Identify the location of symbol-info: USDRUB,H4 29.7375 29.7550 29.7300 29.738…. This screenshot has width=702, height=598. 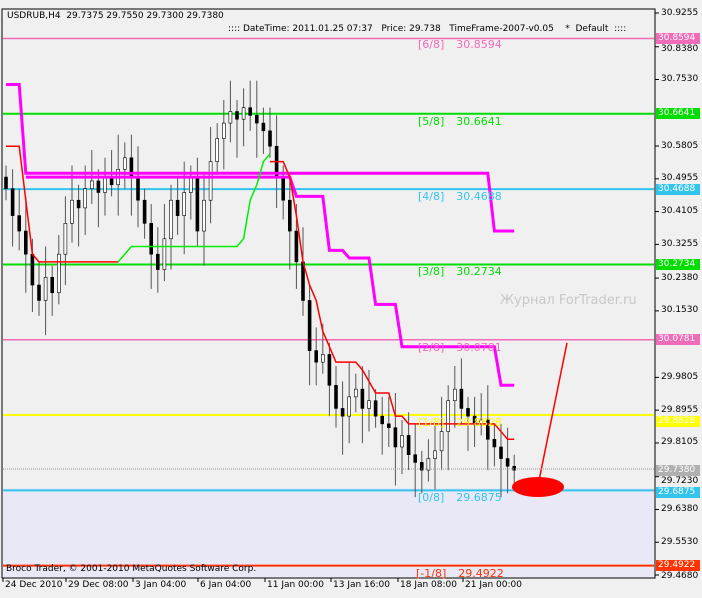
(115, 16).